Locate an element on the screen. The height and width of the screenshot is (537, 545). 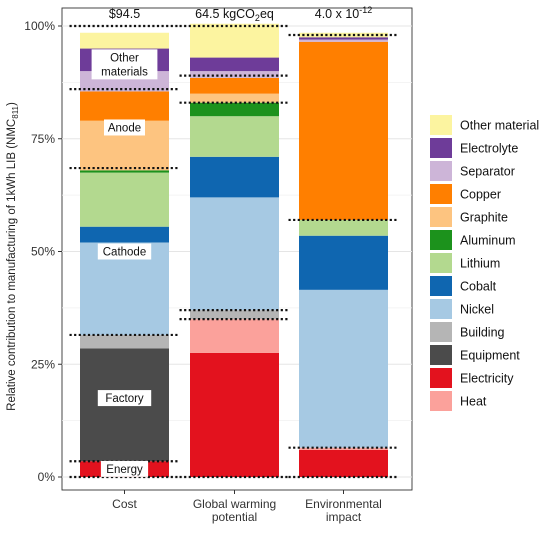
x-tick-label: potential is located at coordinates (234, 517).